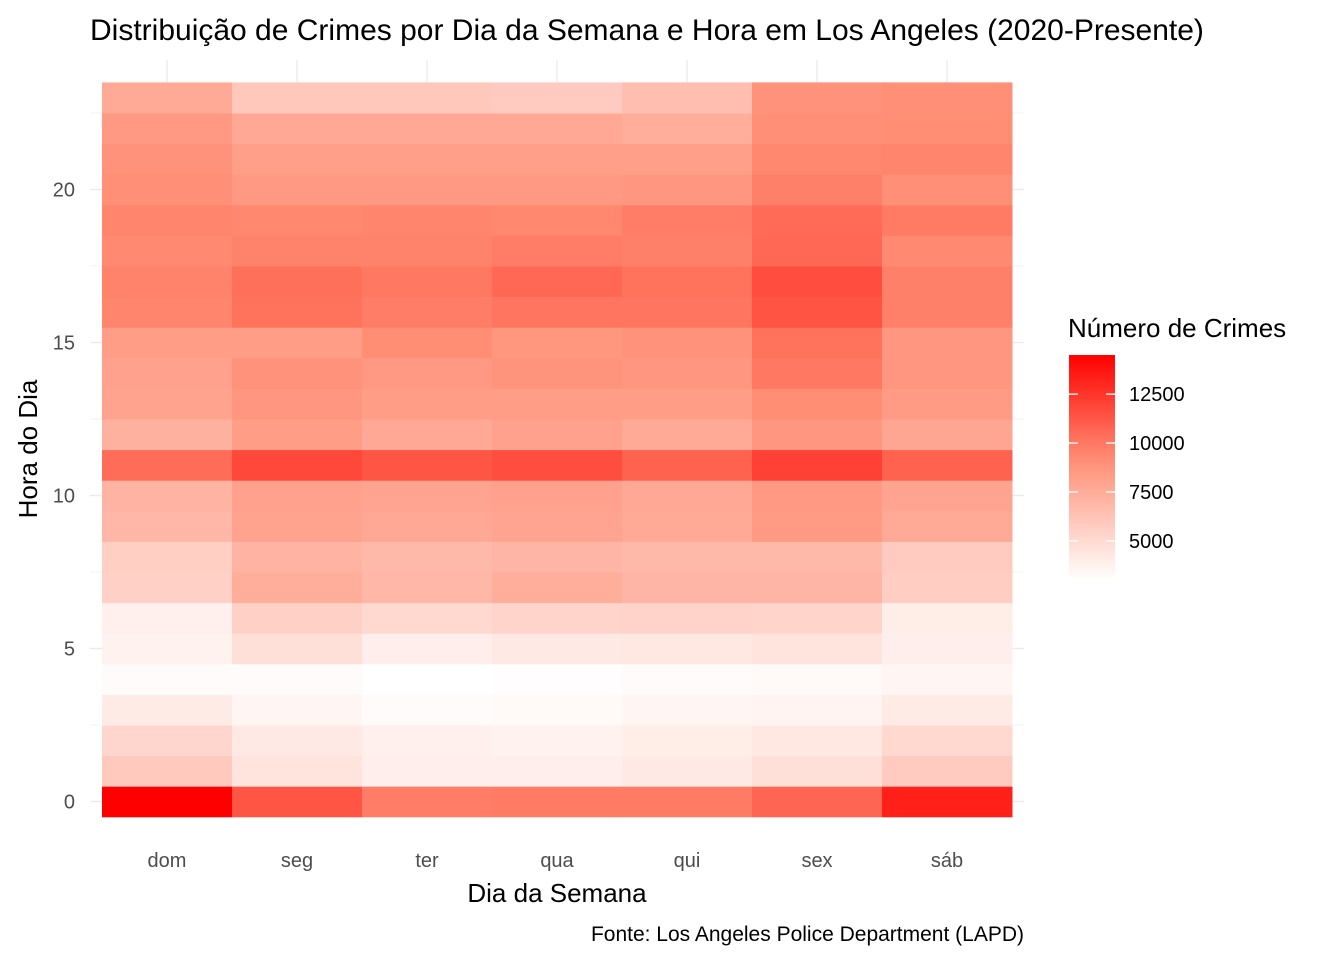  Describe the element at coordinates (427, 861) in the screenshot. I see `x-tick-label: ter` at that location.